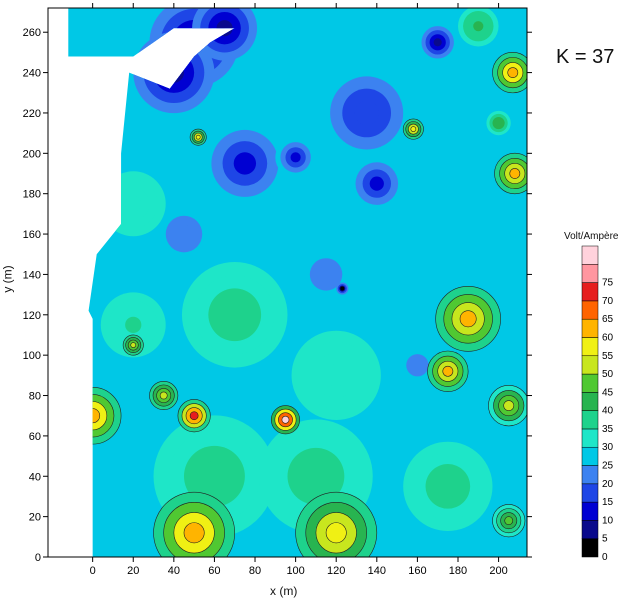  What do you see at coordinates (417, 571) in the screenshot?
I see `x-tick-label: 160` at bounding box center [417, 571].